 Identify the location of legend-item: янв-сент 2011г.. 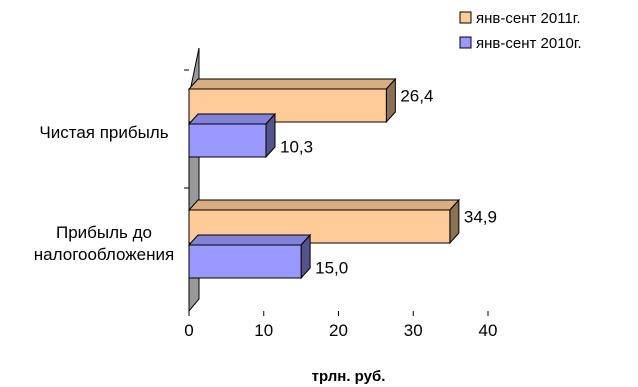
(520, 18).